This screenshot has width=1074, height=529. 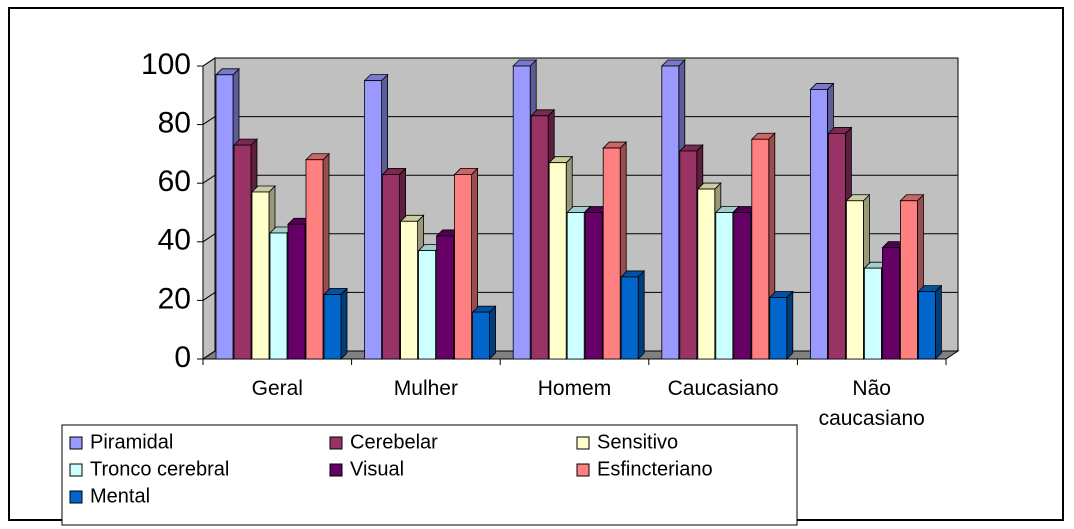 I want to click on legend-label: Mental, so click(x=120, y=496).